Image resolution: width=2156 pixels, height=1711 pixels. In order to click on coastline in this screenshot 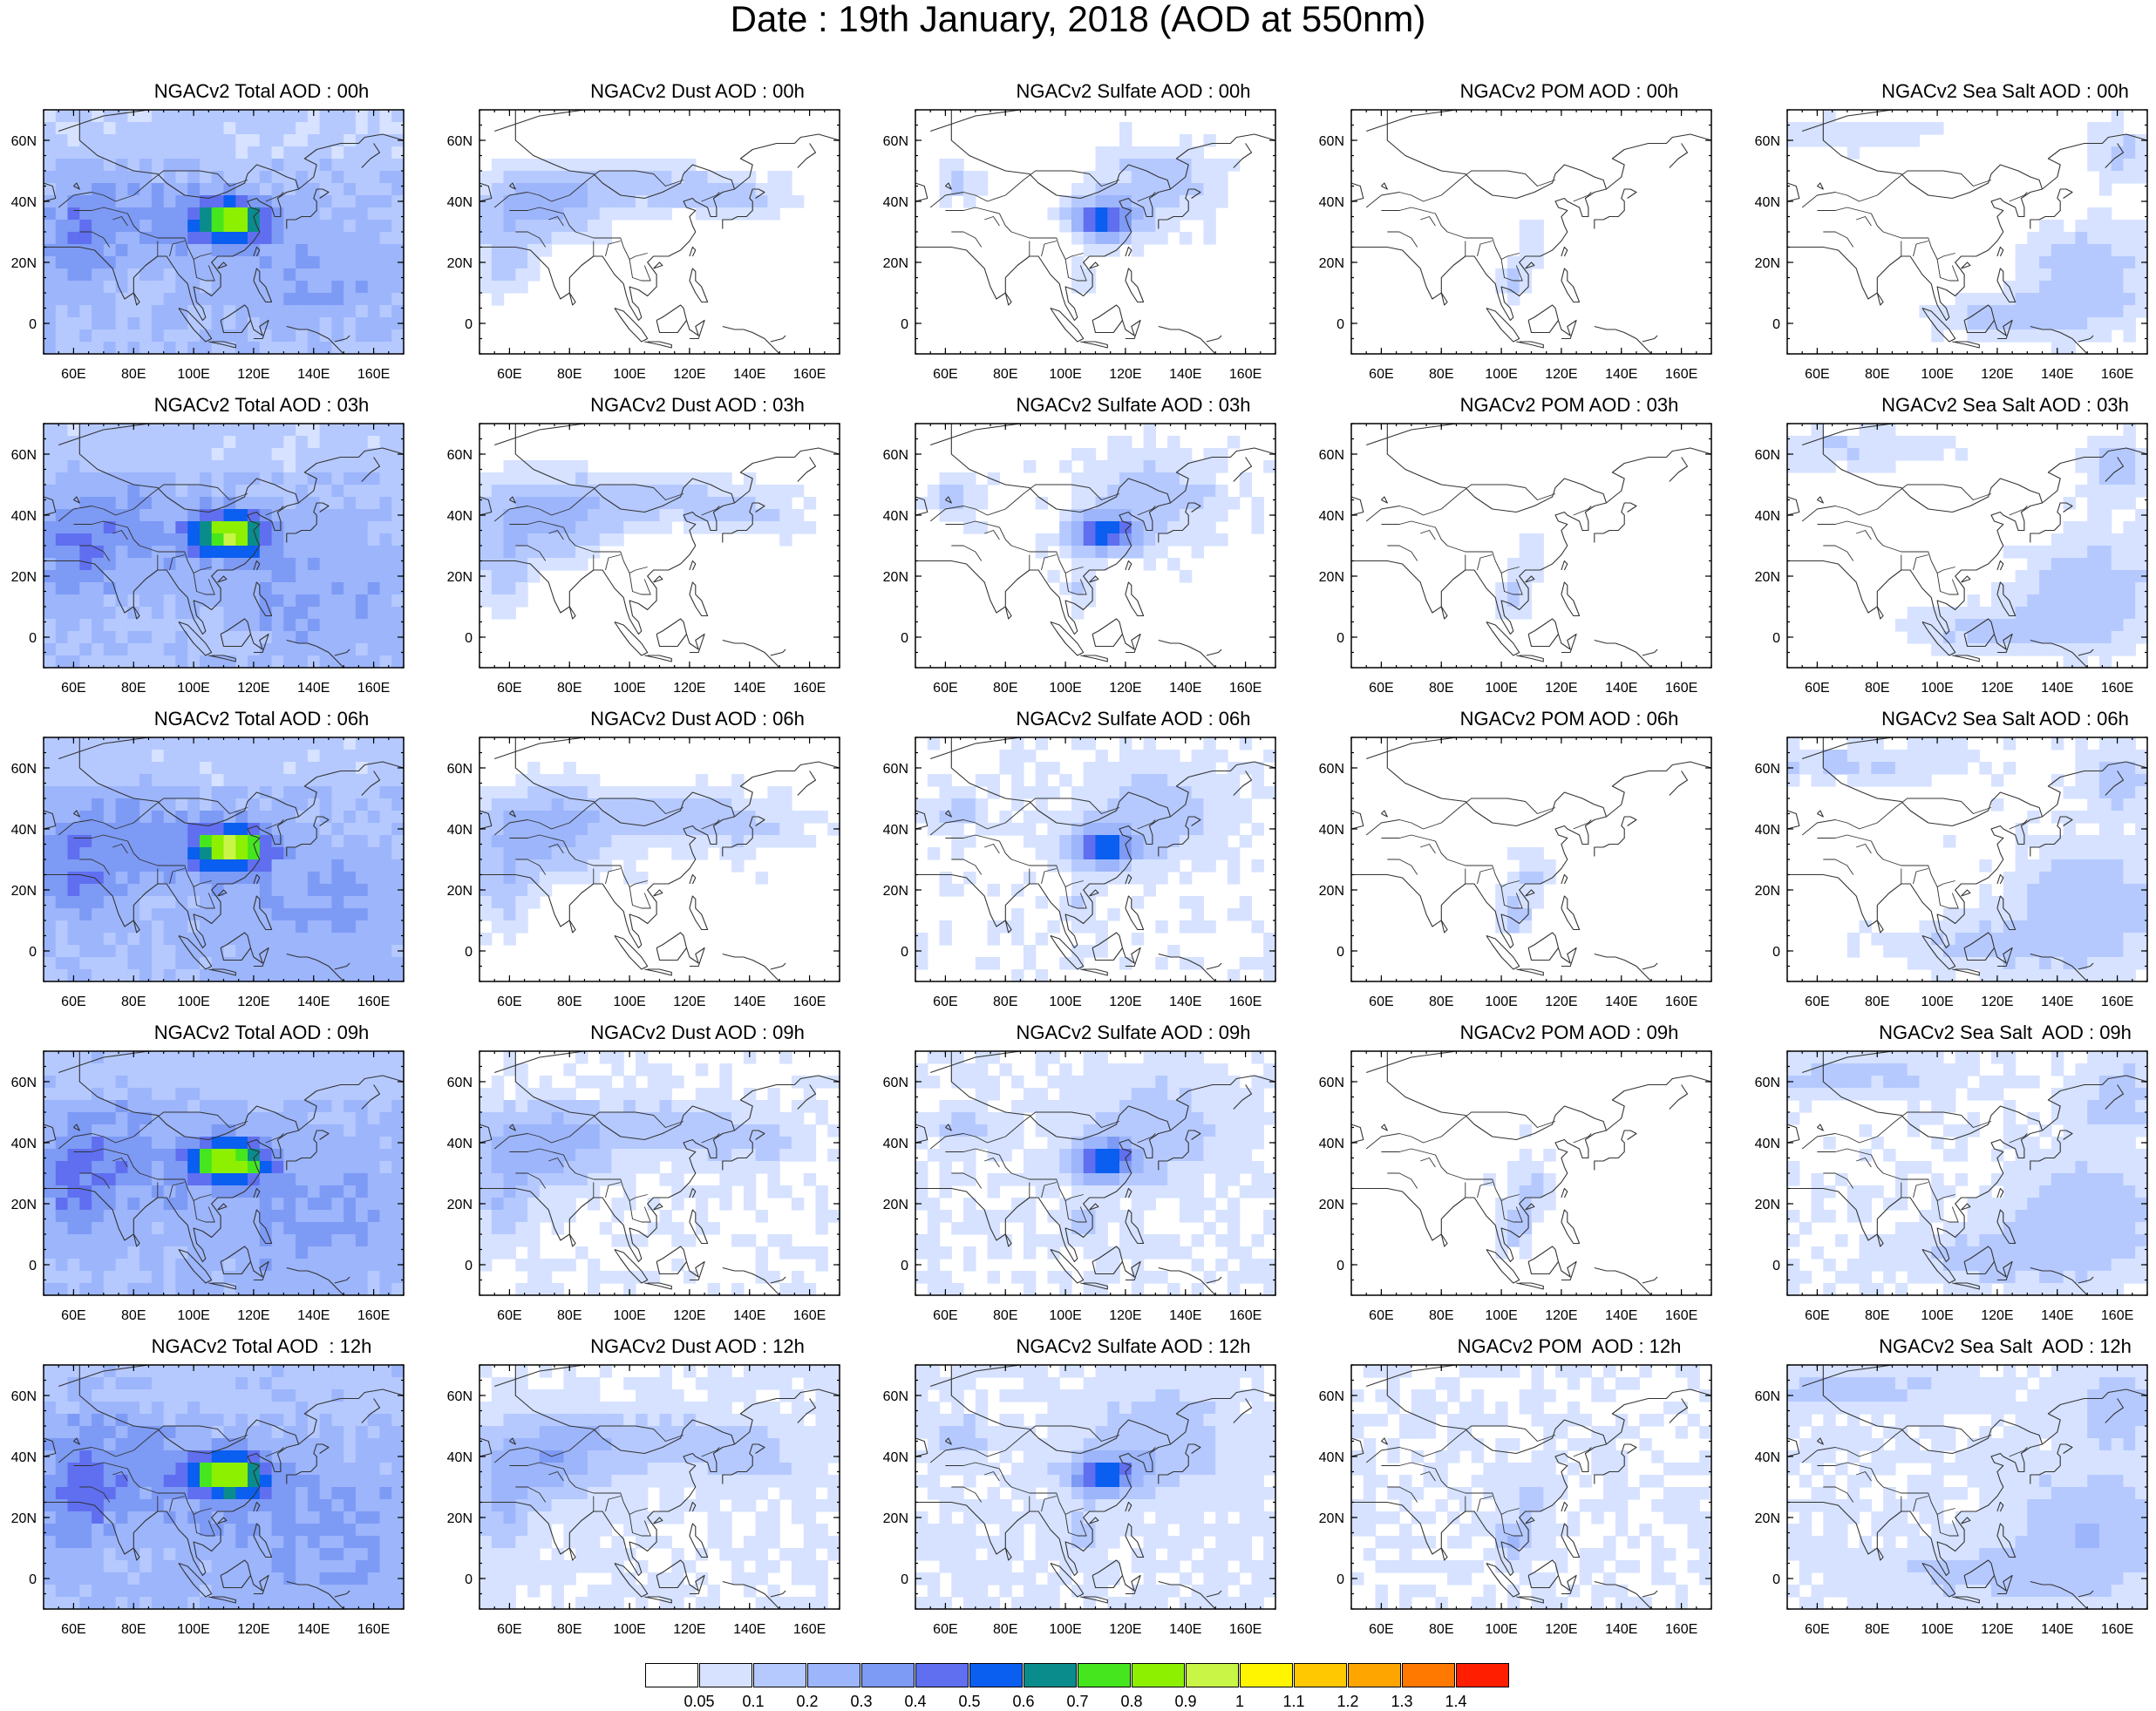, I will do `click(1503, 326)`.